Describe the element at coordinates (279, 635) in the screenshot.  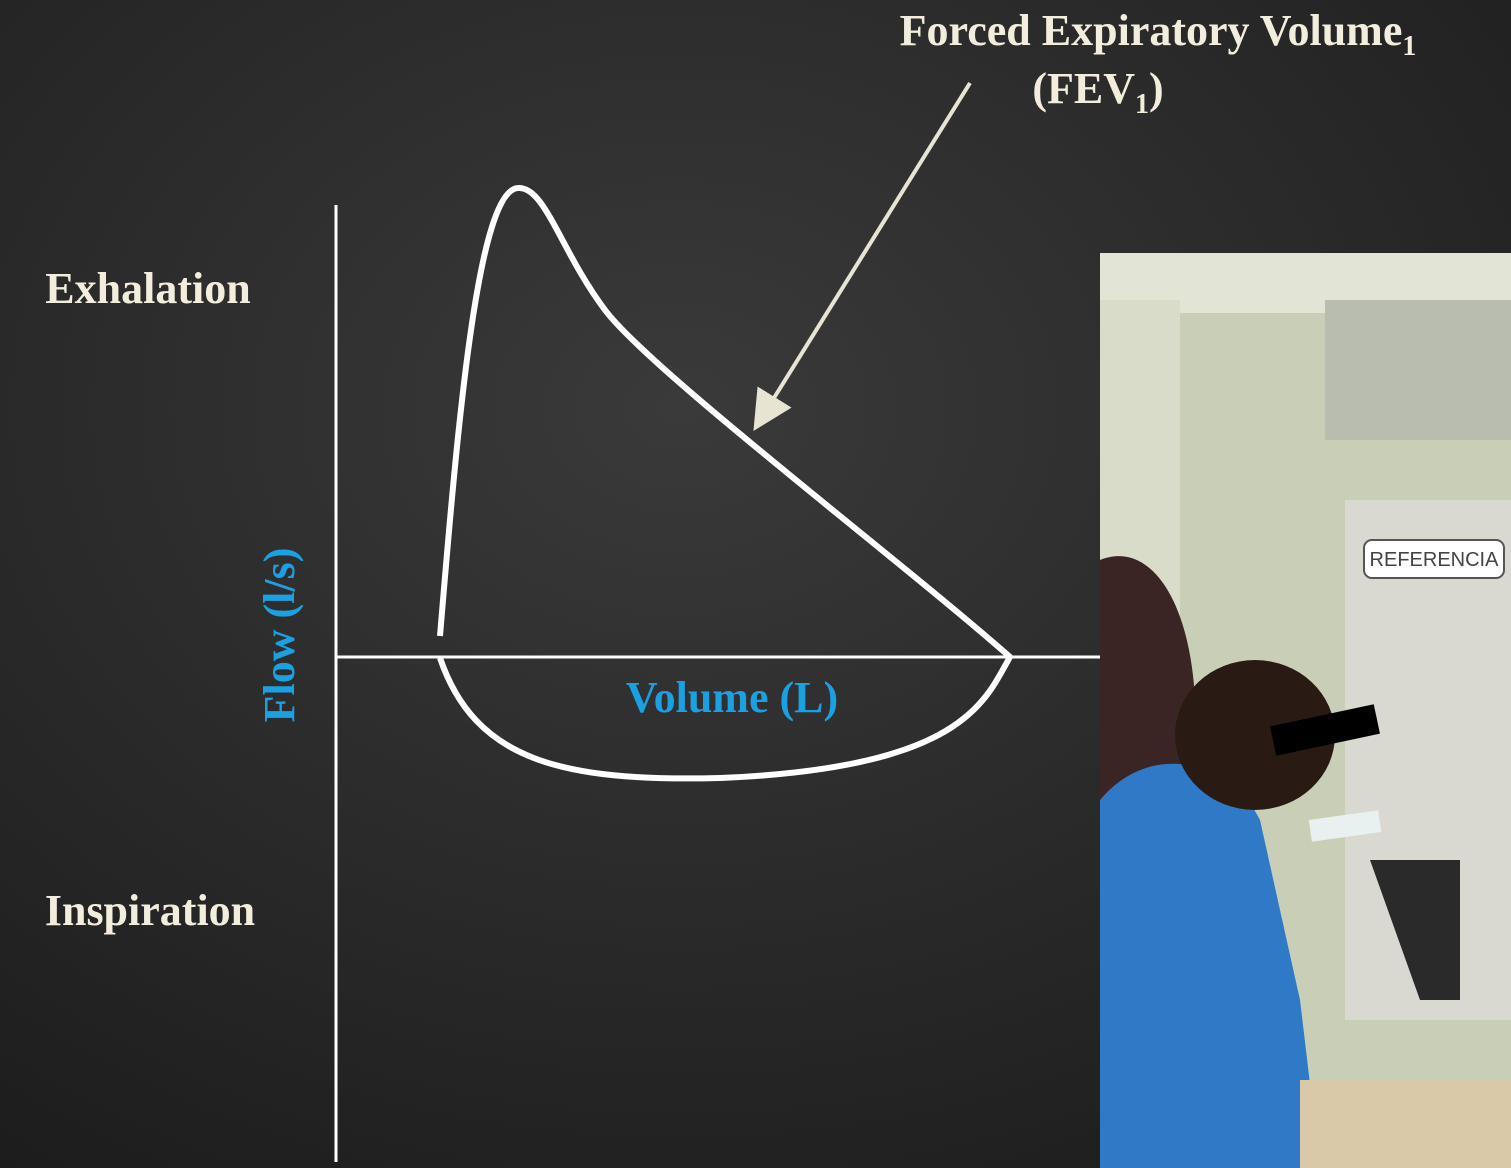
I see `y-axis-label: Flow (l/s)` at that location.